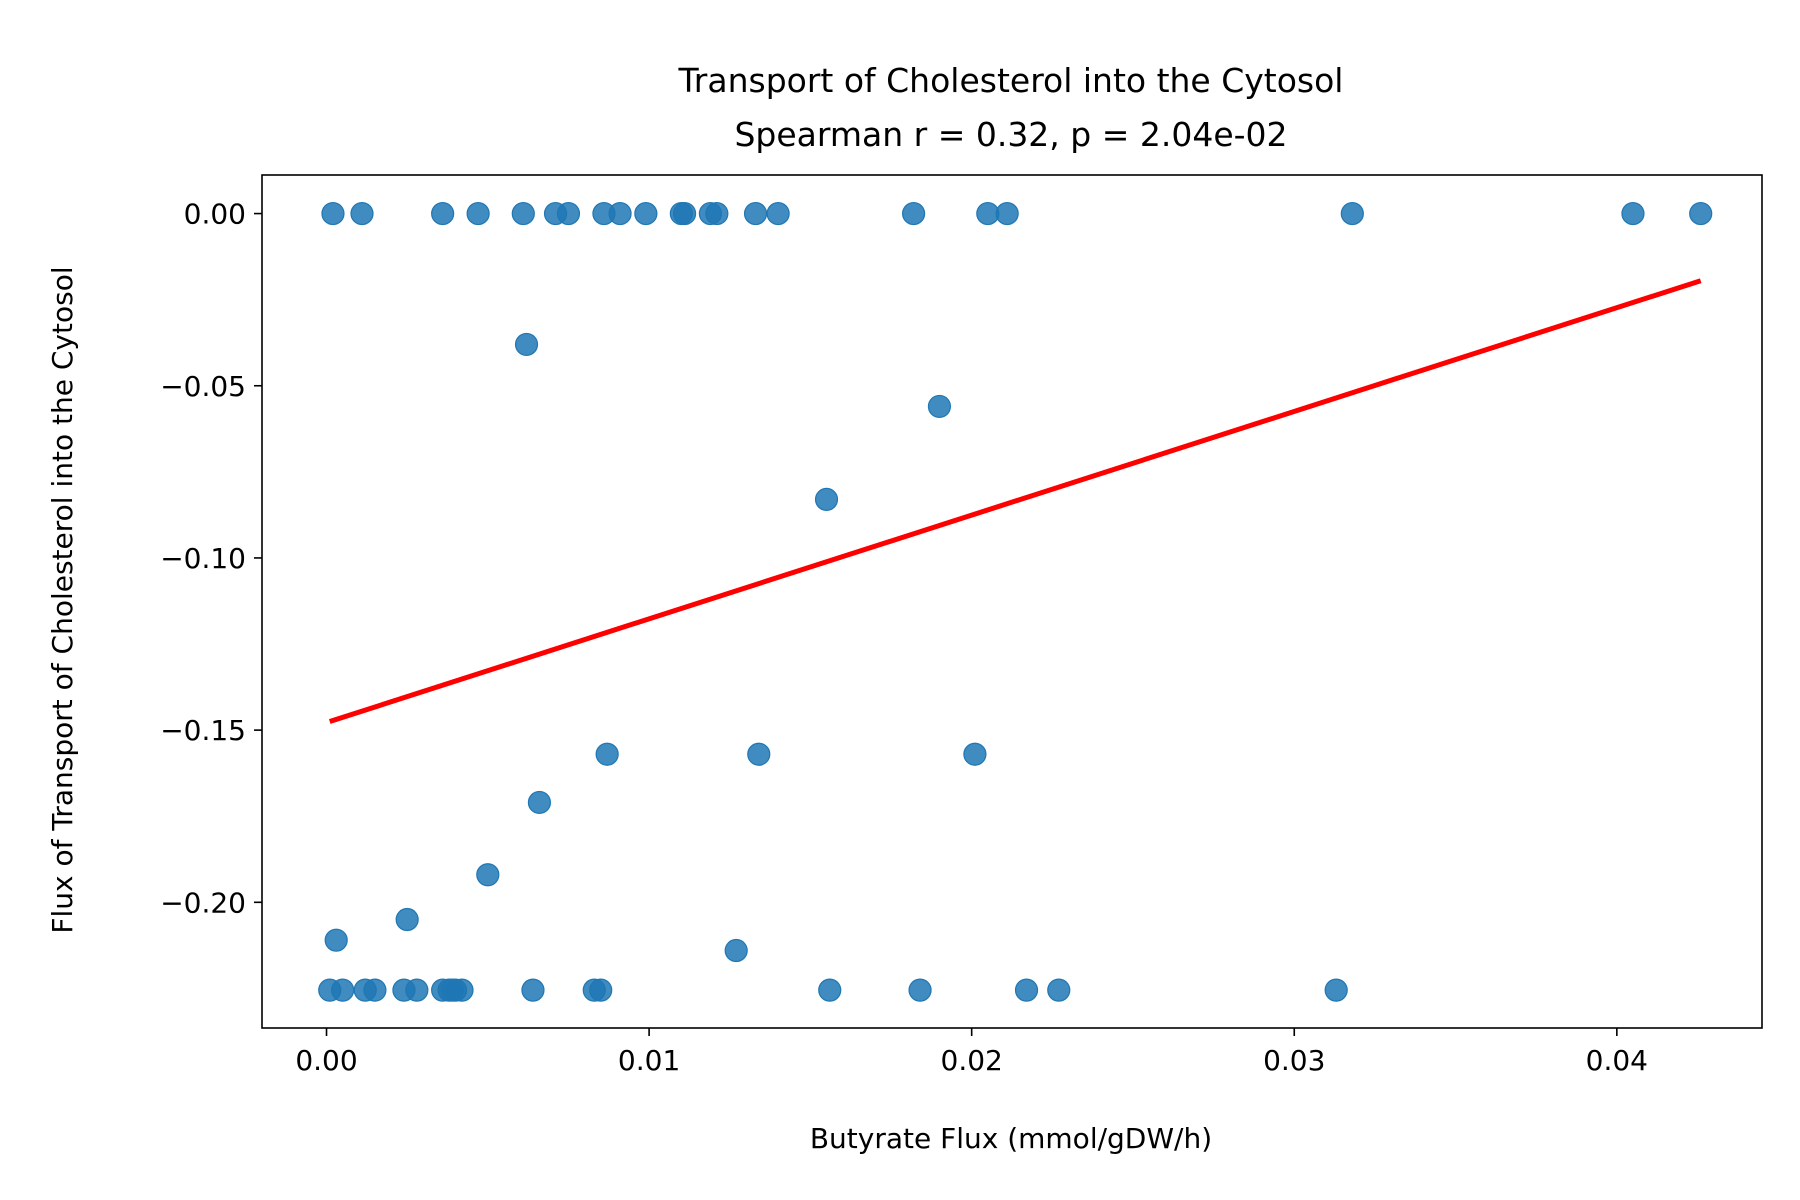  Describe the element at coordinates (1294, 1060) in the screenshot. I see `x-tick-label: 0.03` at that location.